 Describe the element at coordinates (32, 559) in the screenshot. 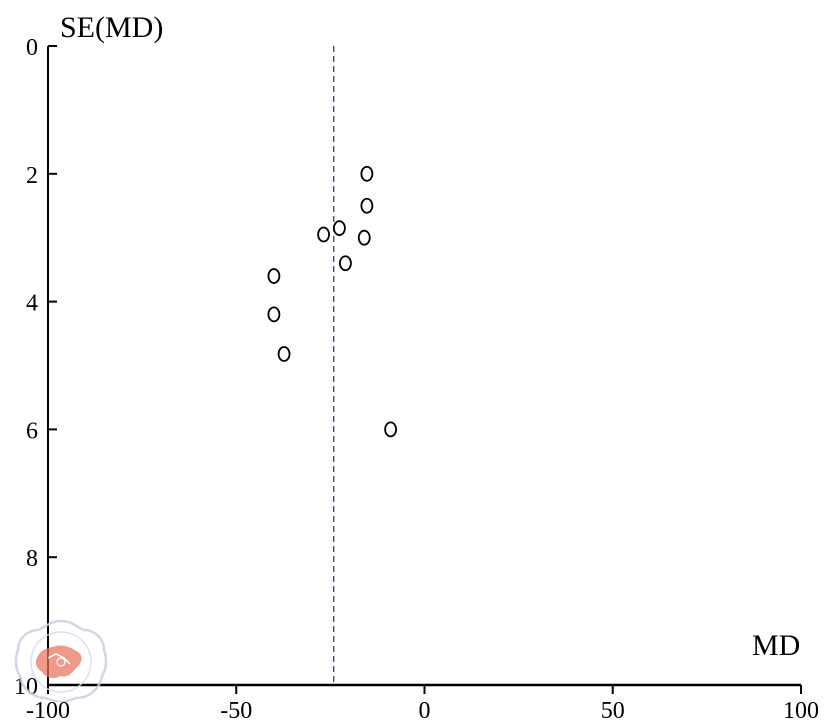

I see `y-tick-label: 8` at that location.